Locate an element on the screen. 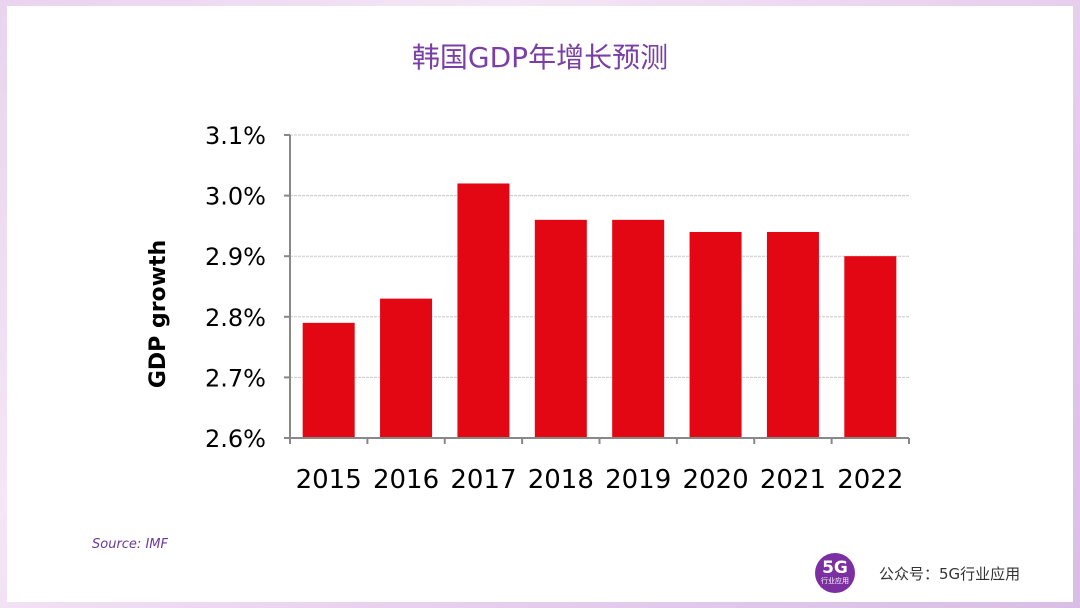 Image resolution: width=1080 pixels, height=608 pixels. x-tick-label: 2022 is located at coordinates (870, 480).